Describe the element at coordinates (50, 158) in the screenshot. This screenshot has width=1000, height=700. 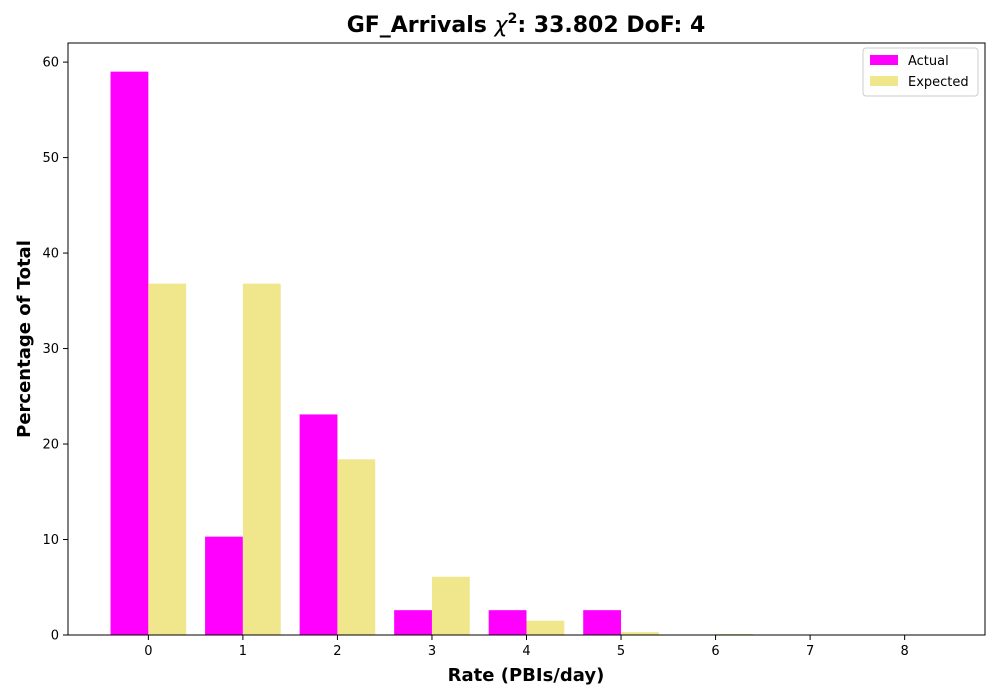
I see `y-tick-label: 50` at that location.